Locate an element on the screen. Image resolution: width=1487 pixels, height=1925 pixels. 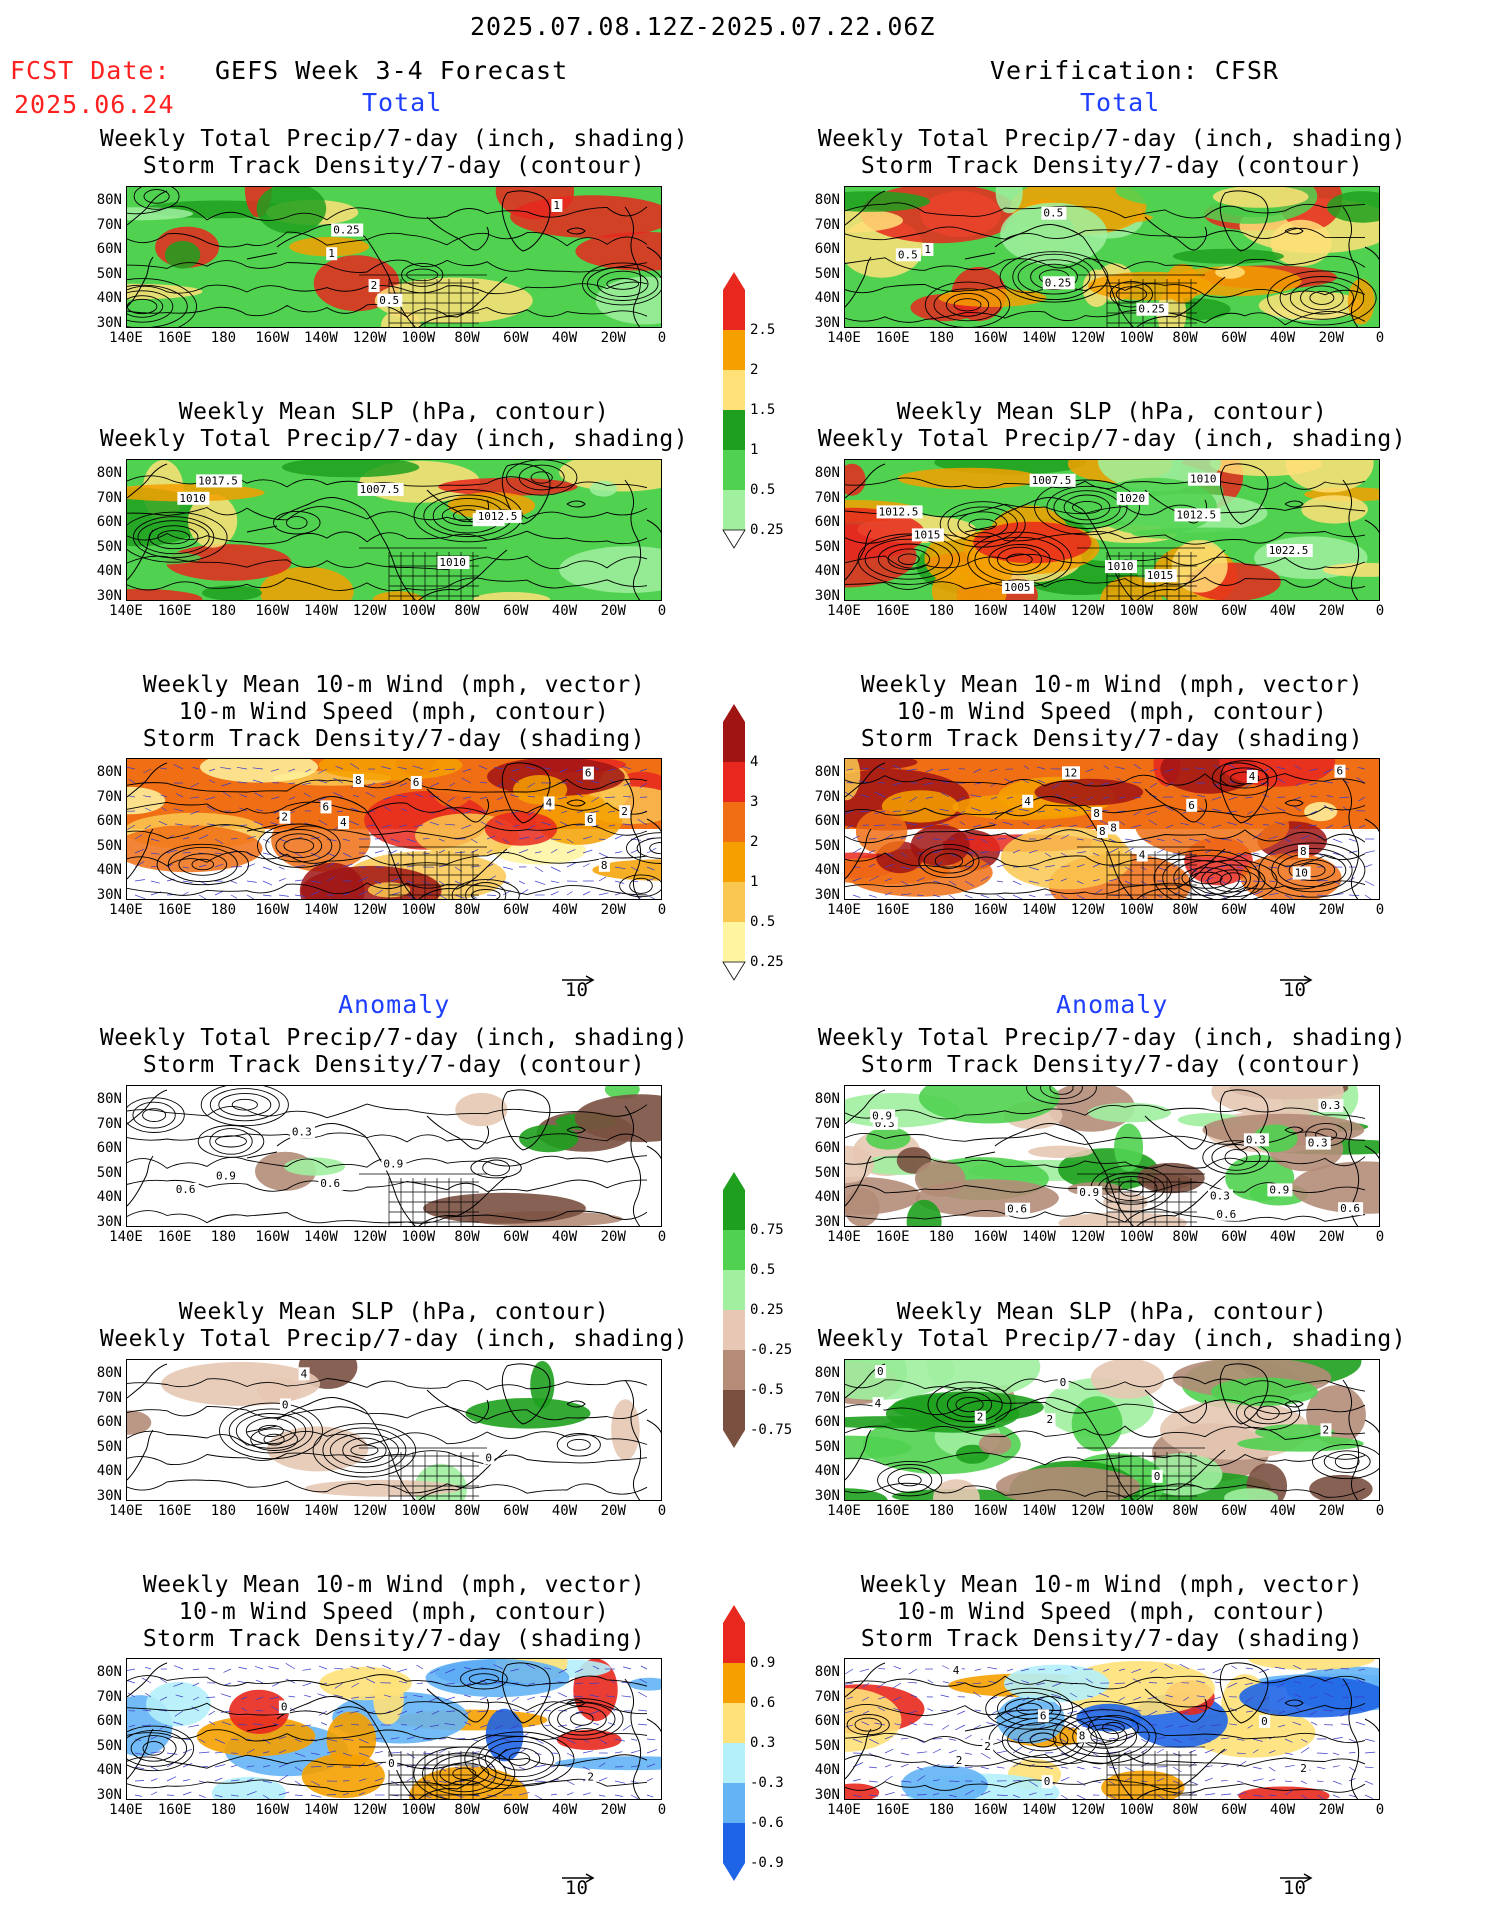
longitude-tick: 80W is located at coordinates (1185, 910).